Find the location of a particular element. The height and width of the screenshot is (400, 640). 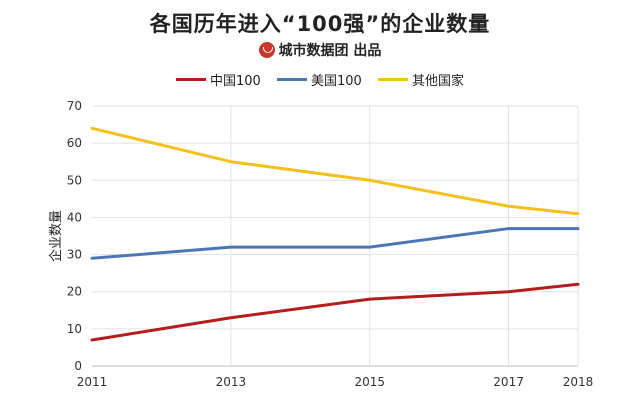

y-tick-label: 20 is located at coordinates (74, 292).